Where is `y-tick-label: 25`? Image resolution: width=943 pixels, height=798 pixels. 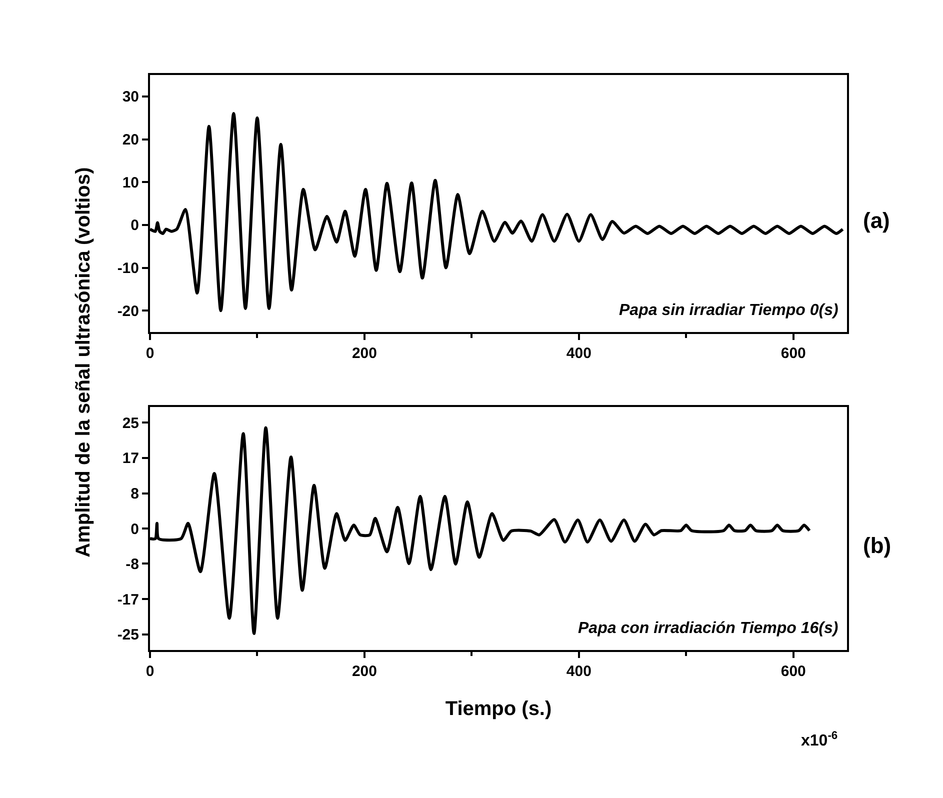
y-tick-label: 25 is located at coordinates (130, 423).